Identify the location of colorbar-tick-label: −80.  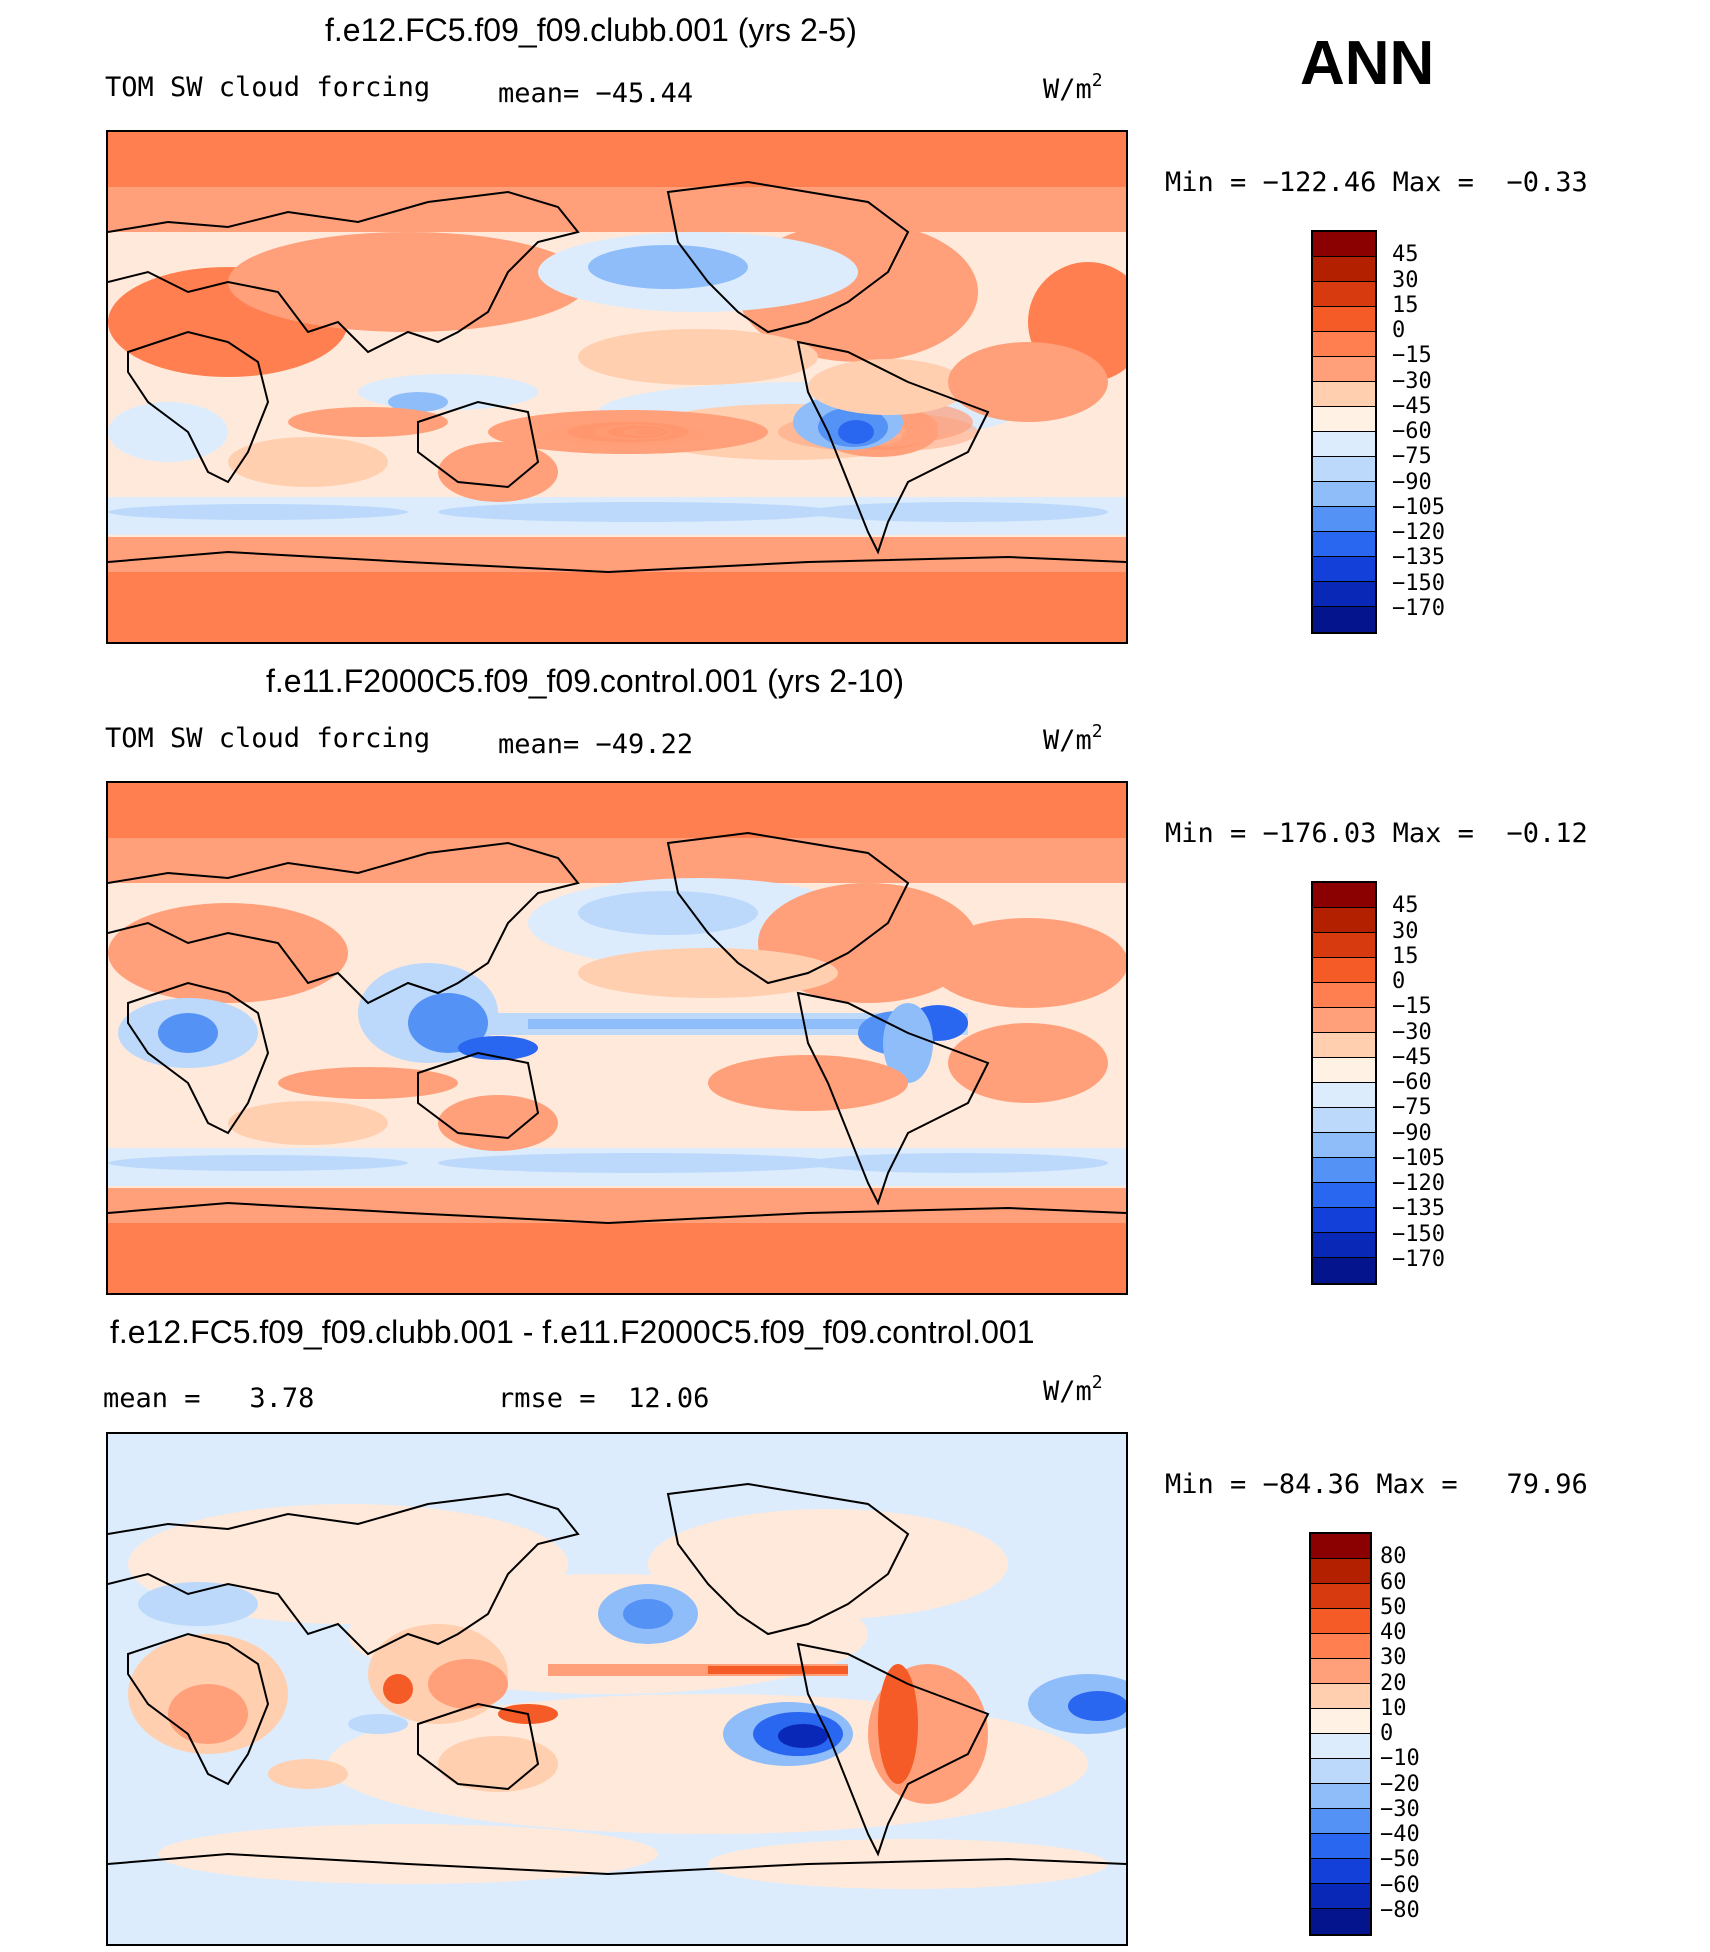
(1400, 1910).